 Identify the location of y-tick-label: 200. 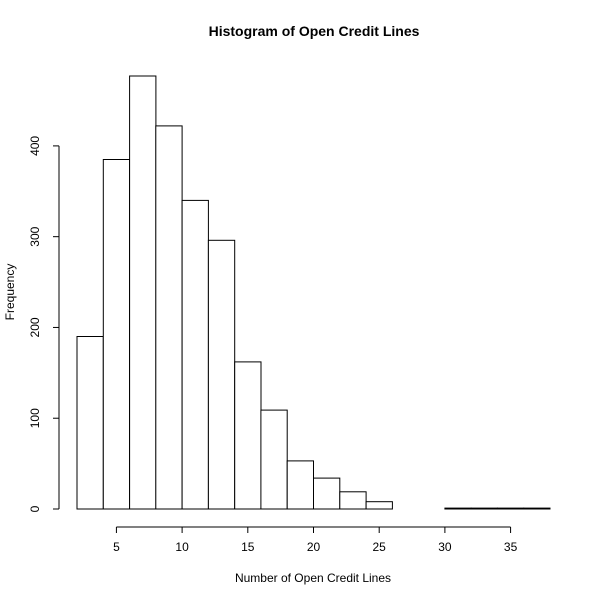
(35, 327).